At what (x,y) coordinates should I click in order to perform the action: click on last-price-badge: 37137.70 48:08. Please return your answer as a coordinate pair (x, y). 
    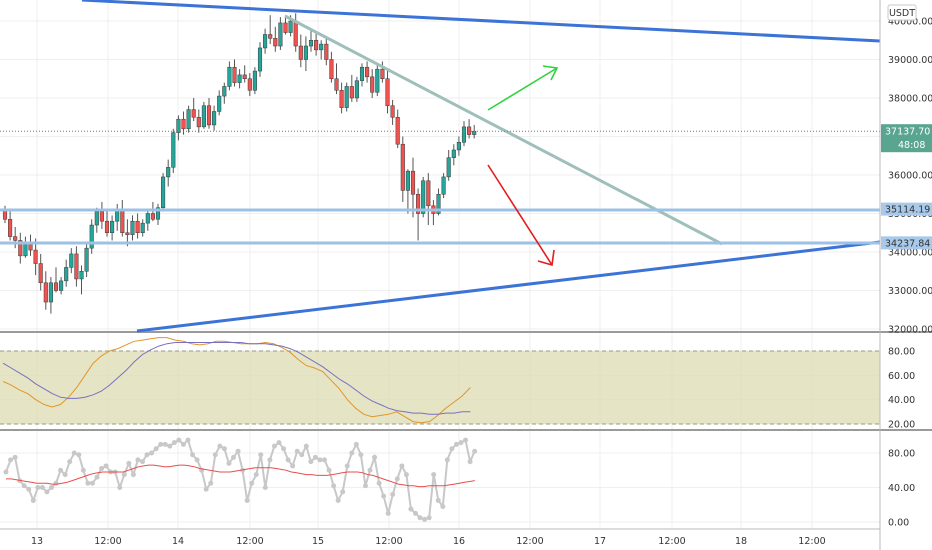
    Looking at the image, I should click on (906, 138).